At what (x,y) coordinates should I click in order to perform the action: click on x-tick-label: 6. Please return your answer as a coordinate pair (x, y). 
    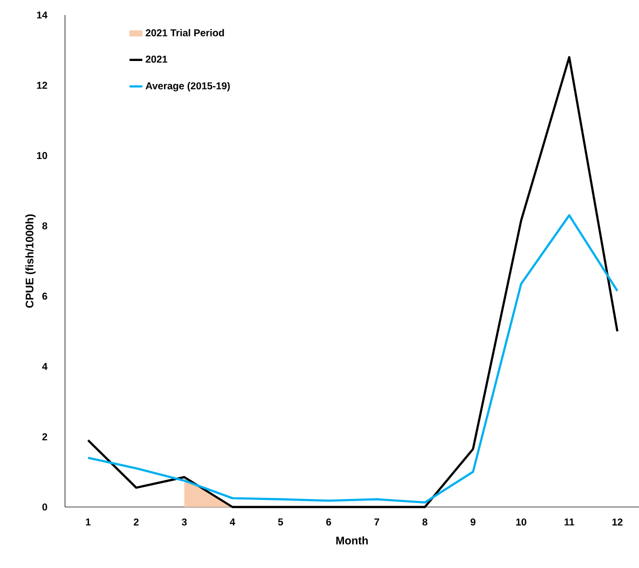
    Looking at the image, I should click on (329, 522).